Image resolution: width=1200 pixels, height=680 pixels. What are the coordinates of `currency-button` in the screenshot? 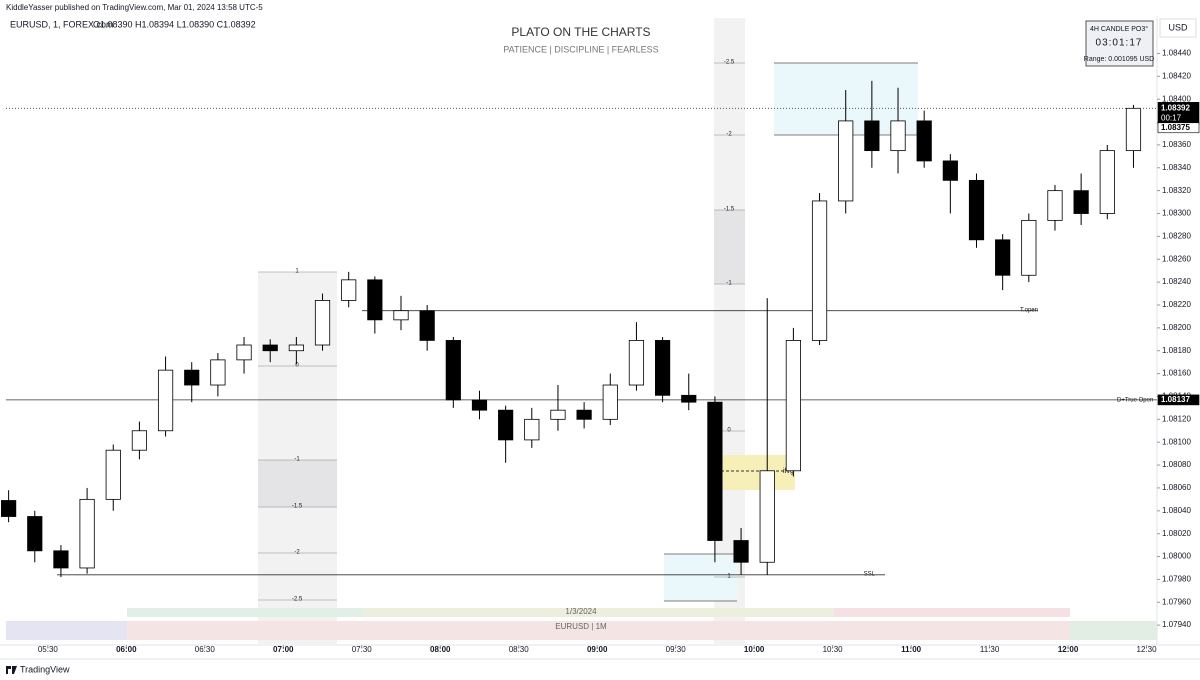 It's located at (1178, 28).